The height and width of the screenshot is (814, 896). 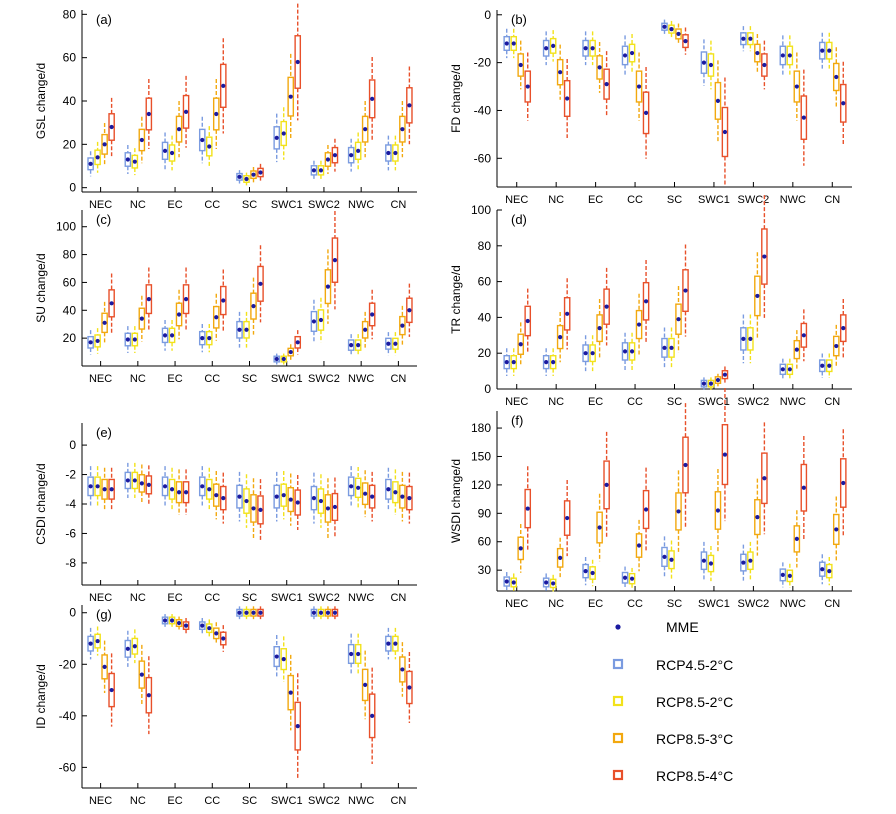 What do you see at coordinates (517, 420) in the screenshot?
I see `panel-label: (f)` at bounding box center [517, 420].